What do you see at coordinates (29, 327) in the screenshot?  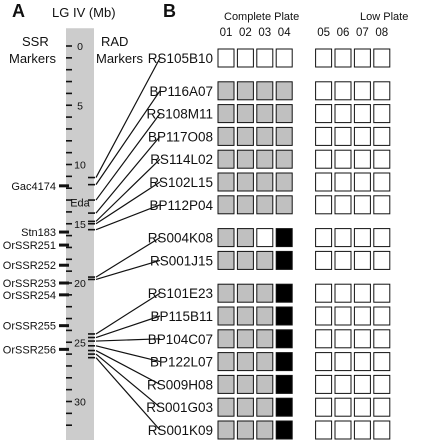 I see `ssr-marker-label: OrSSR255` at bounding box center [29, 327].